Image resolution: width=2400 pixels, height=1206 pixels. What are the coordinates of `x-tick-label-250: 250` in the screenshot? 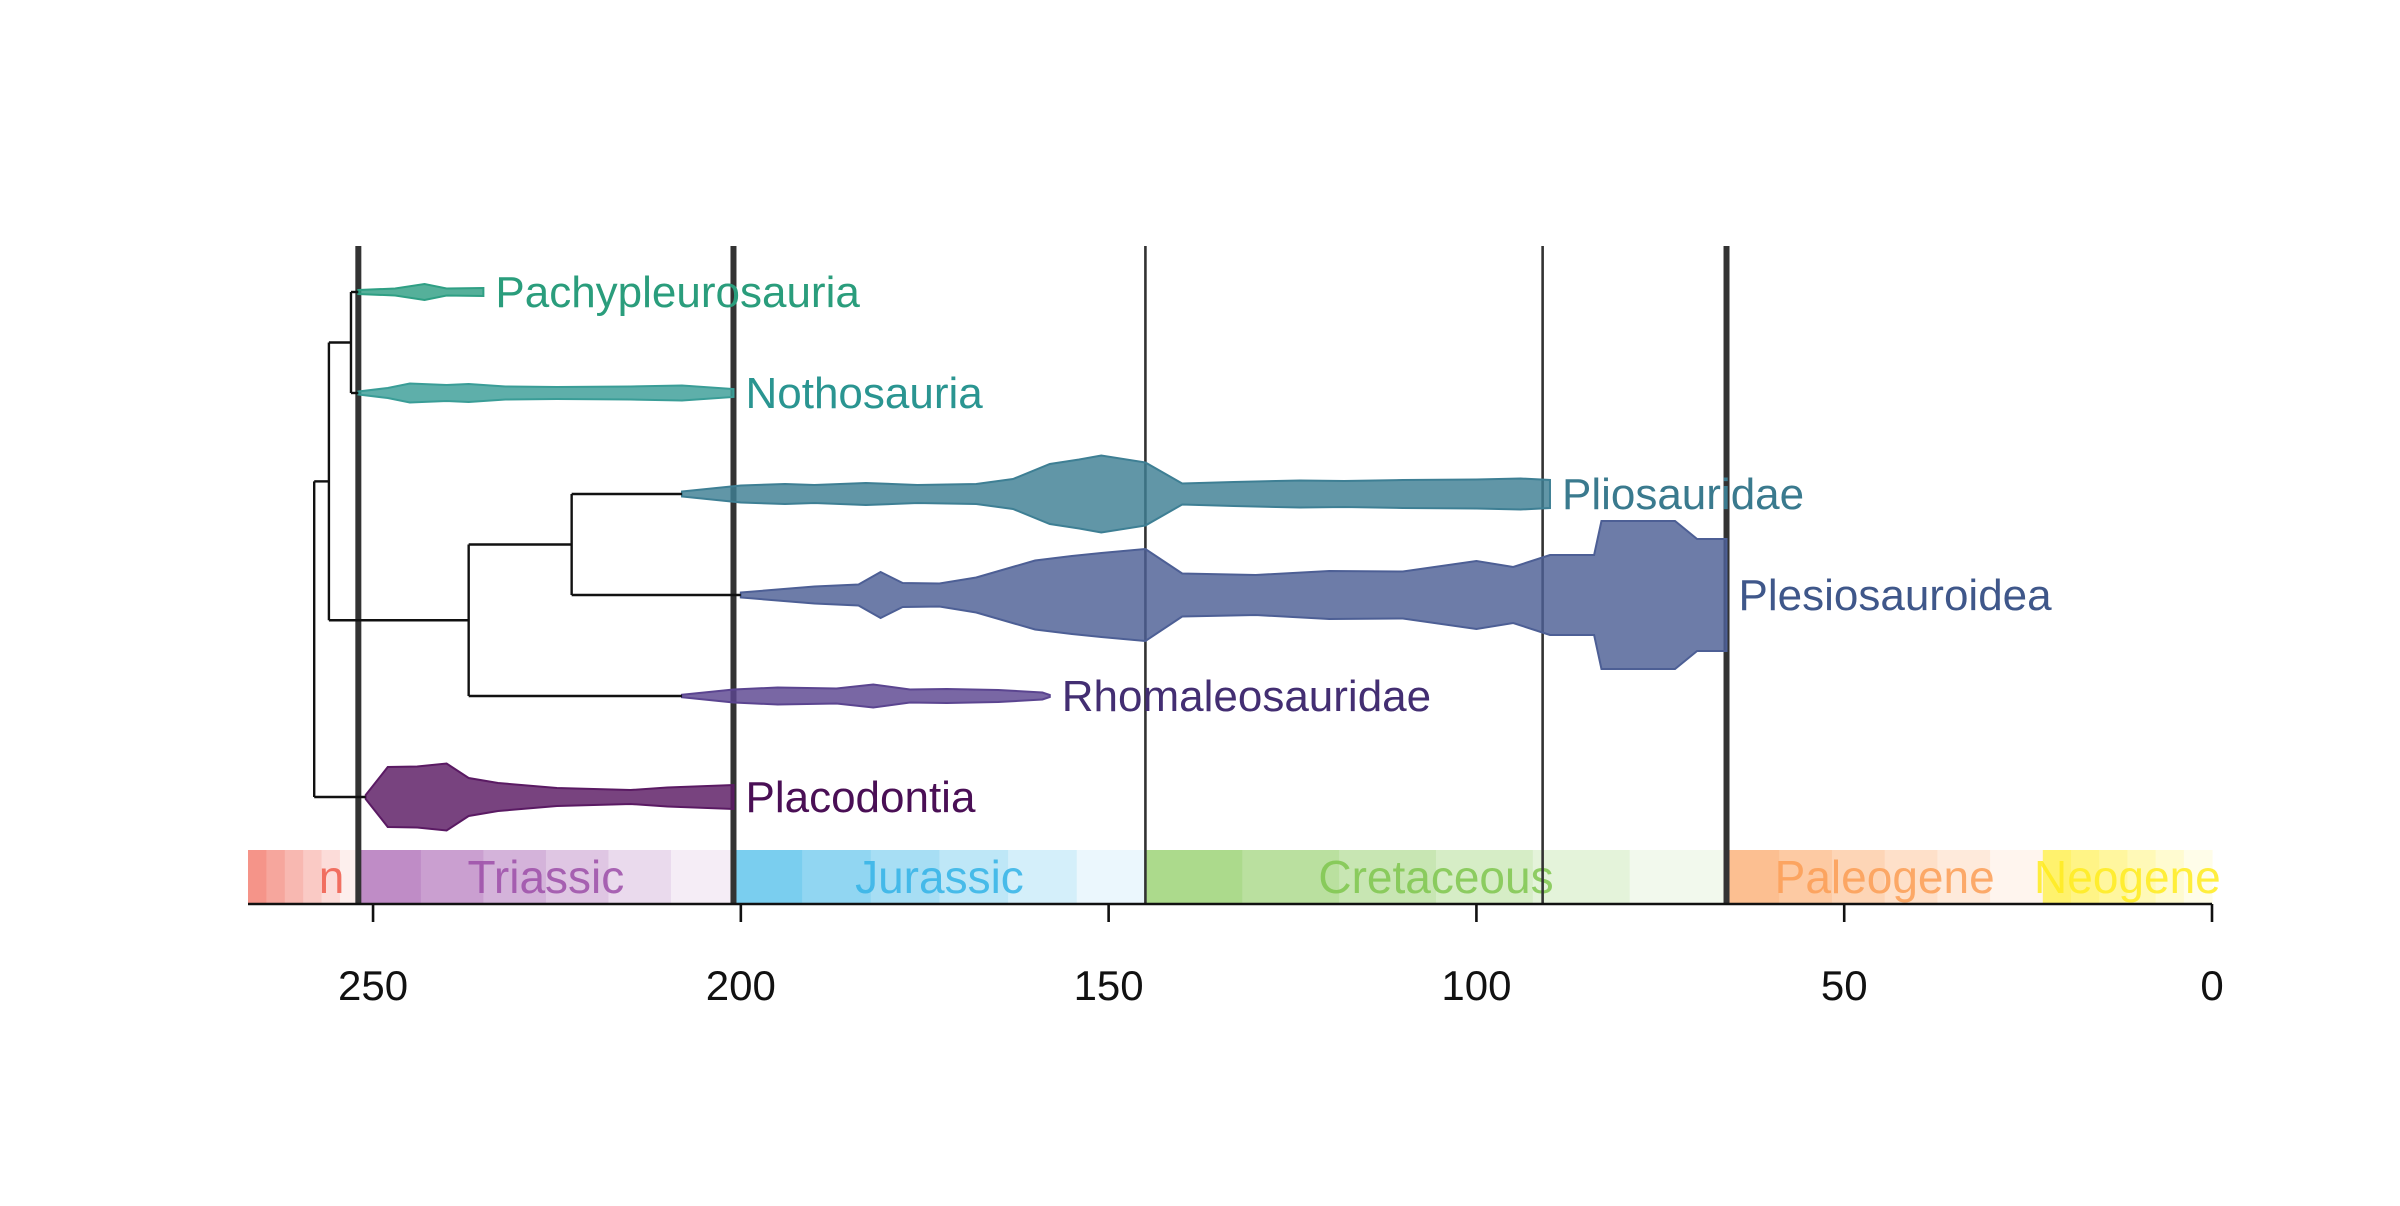 It's located at (373, 985).